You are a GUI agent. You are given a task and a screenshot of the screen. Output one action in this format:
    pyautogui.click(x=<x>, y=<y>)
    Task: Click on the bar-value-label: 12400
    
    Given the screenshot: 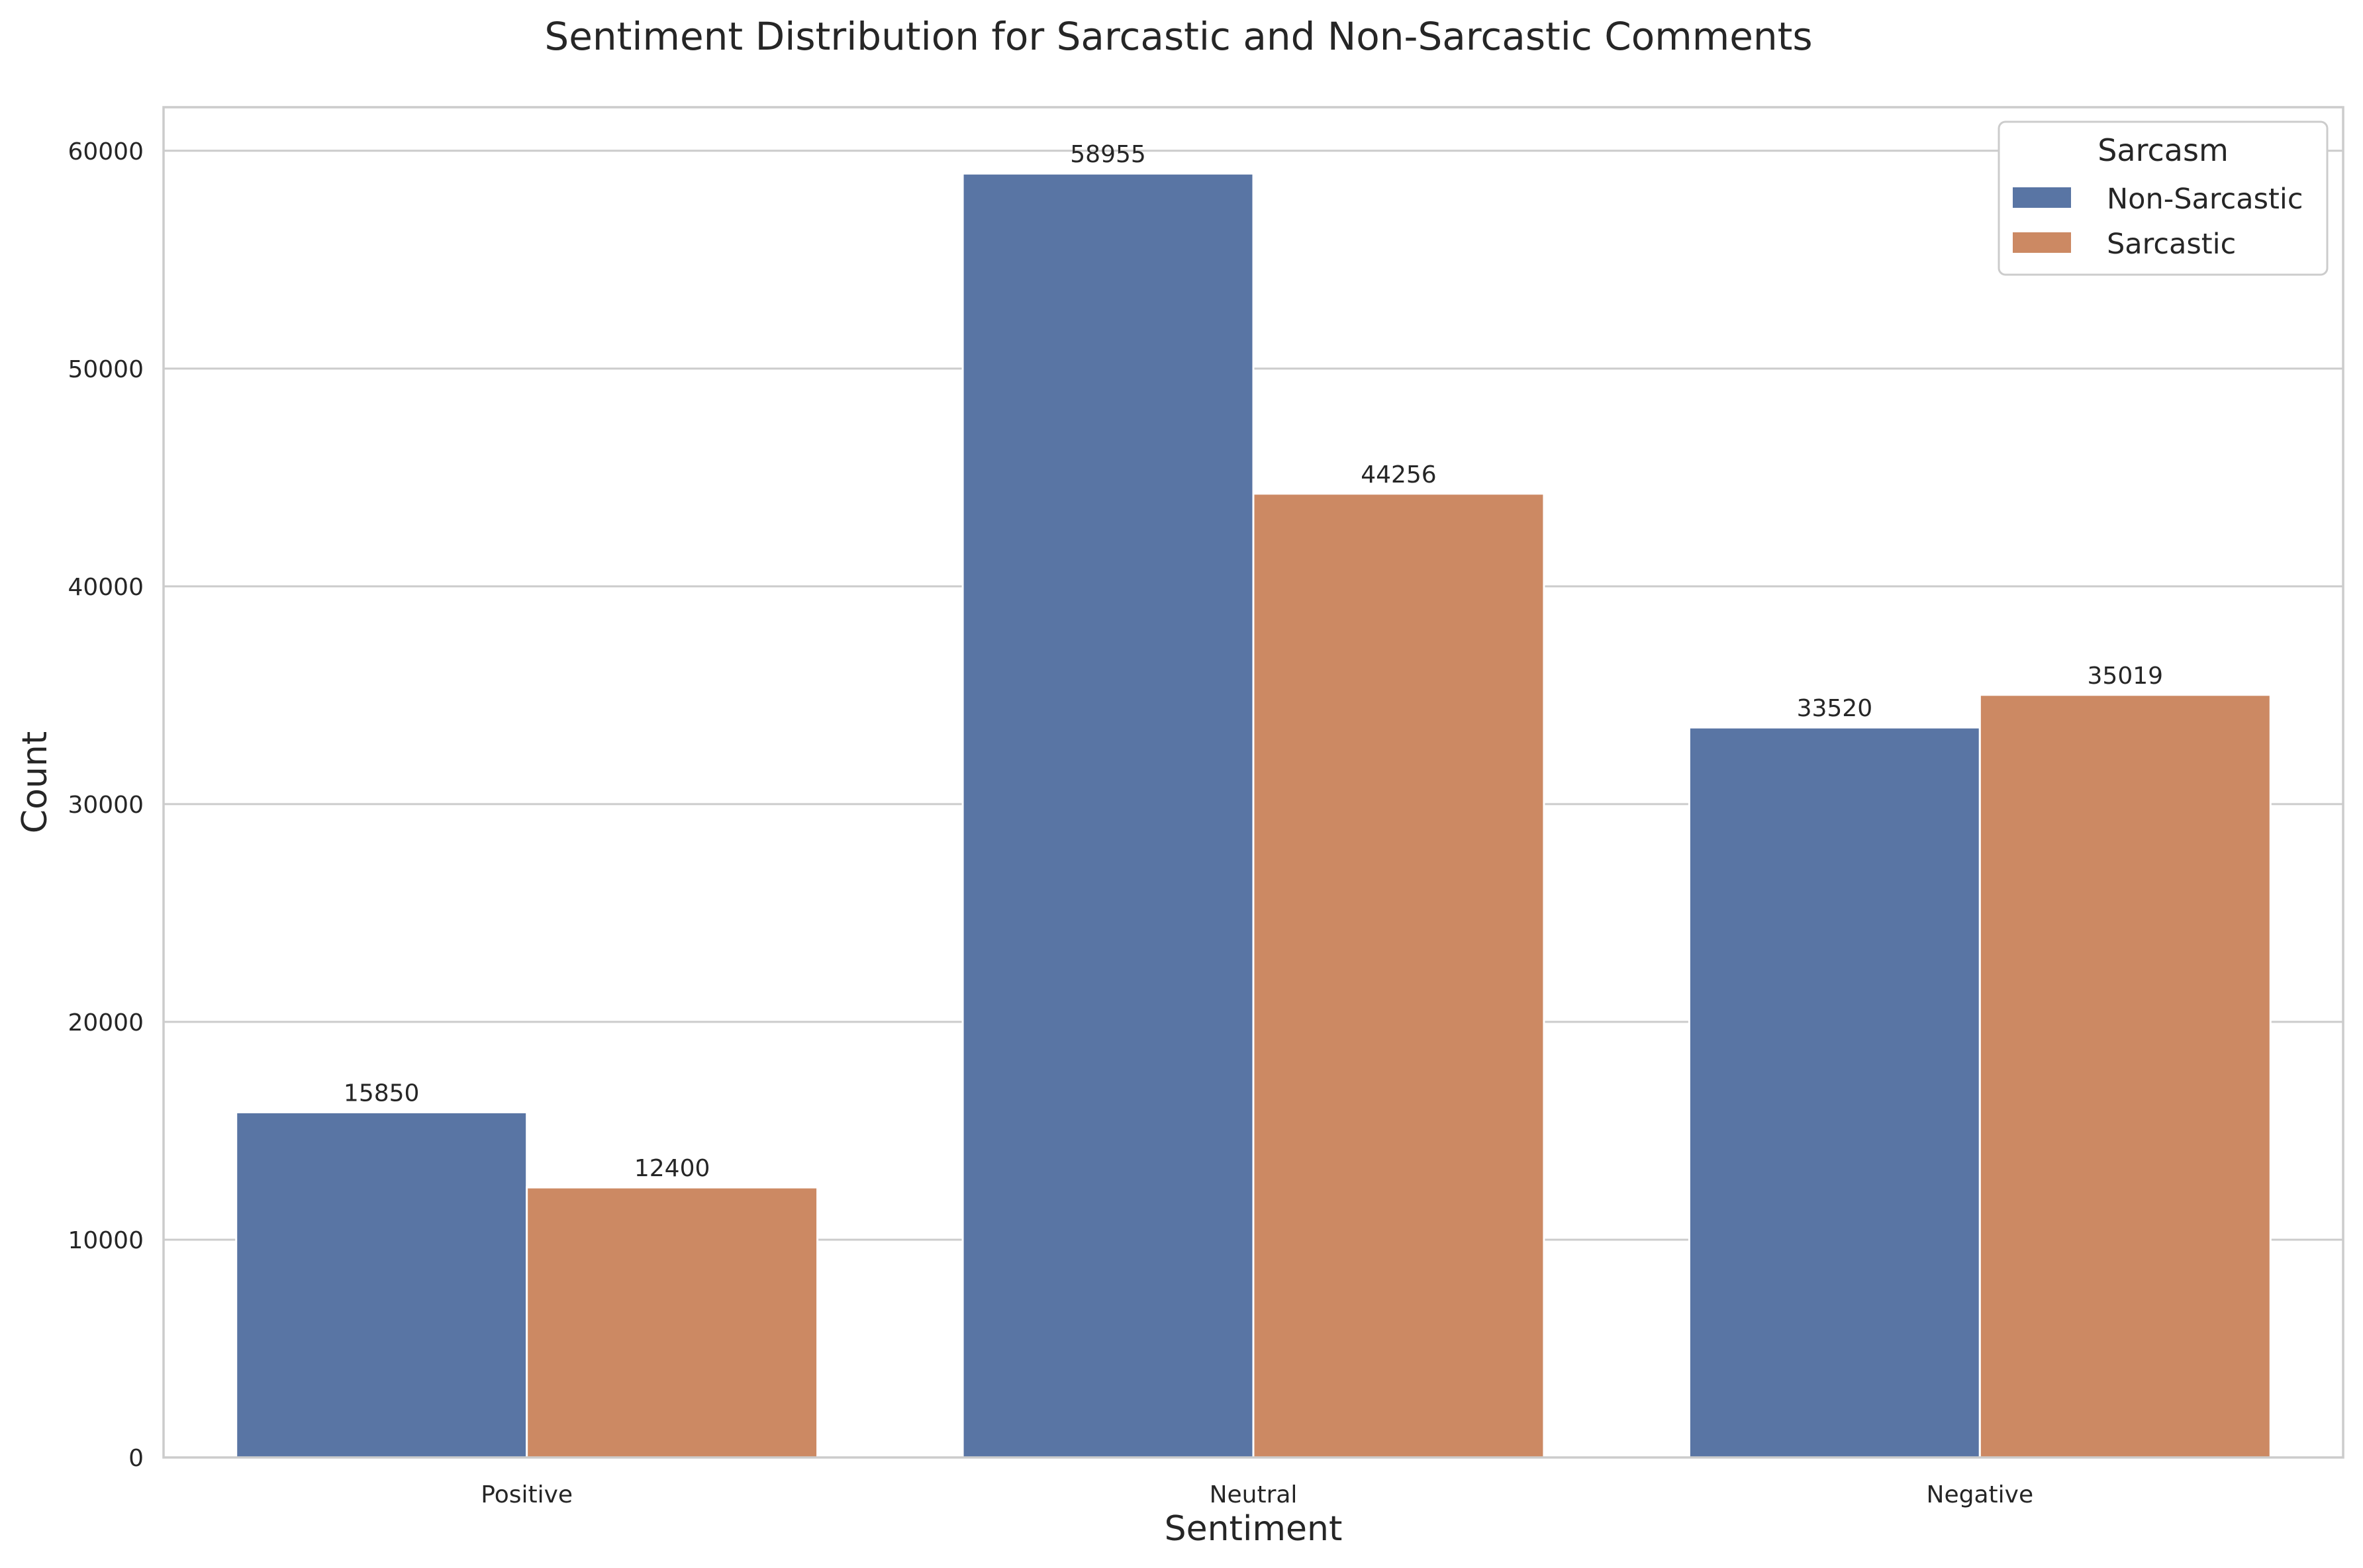 What is the action you would take?
    pyautogui.click(x=672, y=1168)
    